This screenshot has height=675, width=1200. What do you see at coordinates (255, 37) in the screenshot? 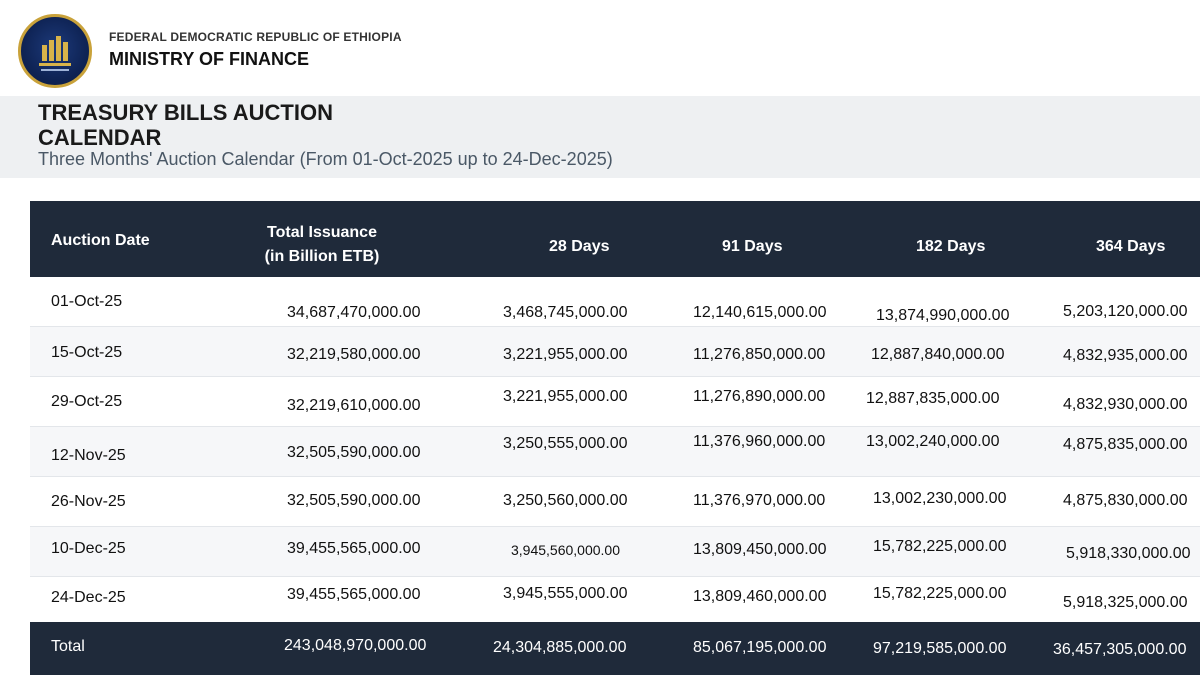
I see `country-name: FEDERAL DEMOCRATIC REPUBLIC OF ETHIOPIA` at bounding box center [255, 37].